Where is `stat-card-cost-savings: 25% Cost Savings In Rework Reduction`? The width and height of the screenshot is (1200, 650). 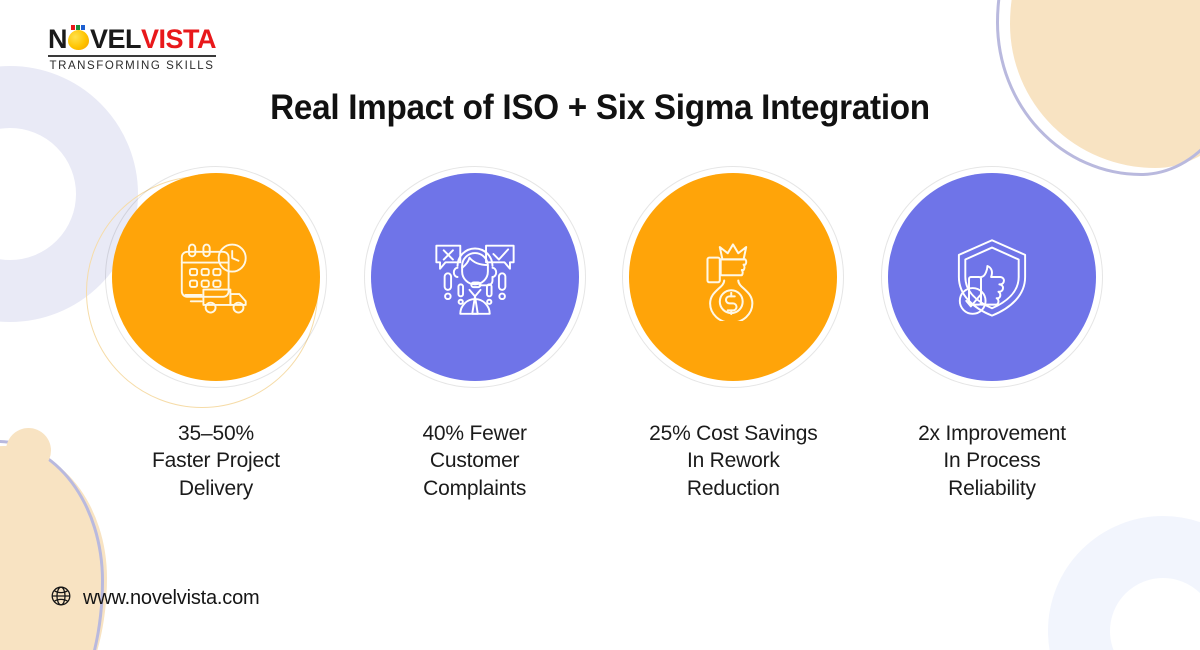 stat-card-cost-savings: 25% Cost Savings In Rework Reduction is located at coordinates (733, 334).